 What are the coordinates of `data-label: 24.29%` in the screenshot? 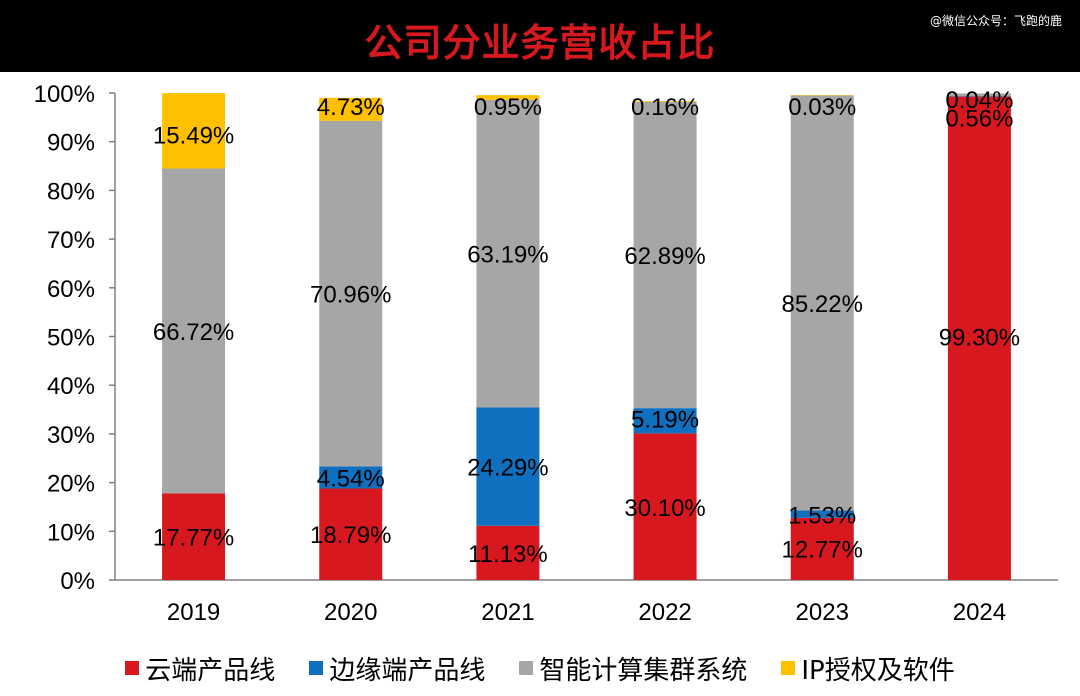 It's located at (507, 468).